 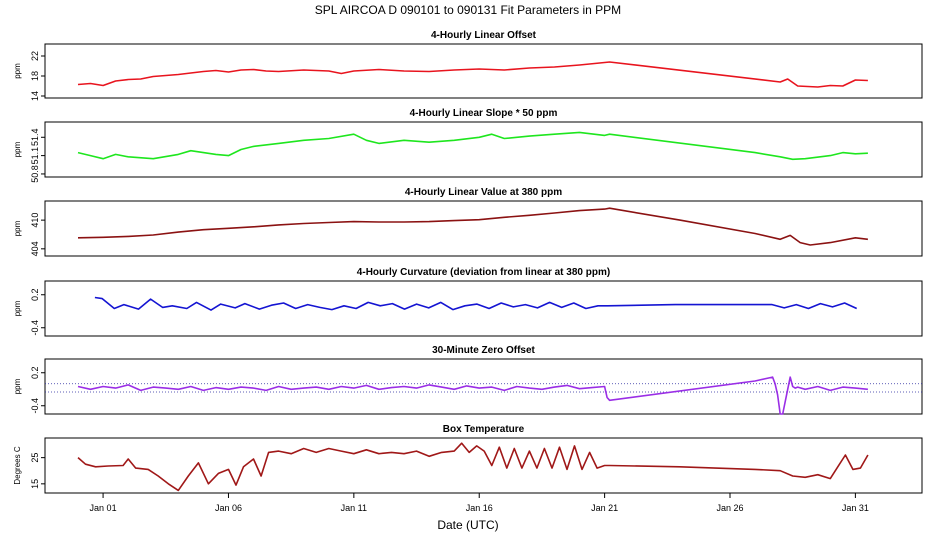 I want to click on x-tick-label: Jan 21, so click(x=604, y=508).